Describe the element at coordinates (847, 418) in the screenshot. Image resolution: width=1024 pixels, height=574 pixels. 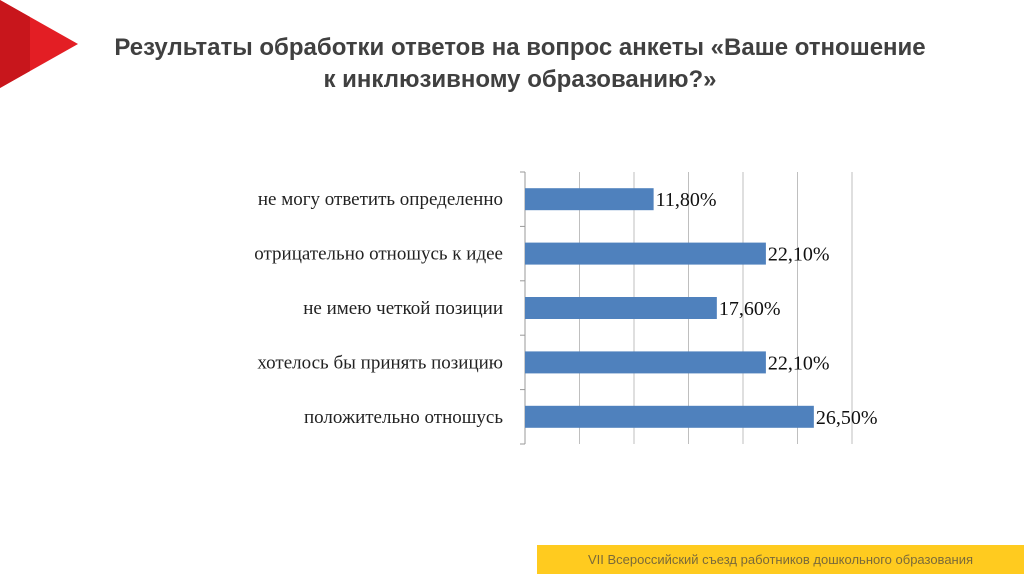
I see `data-label: 26,50%` at that location.